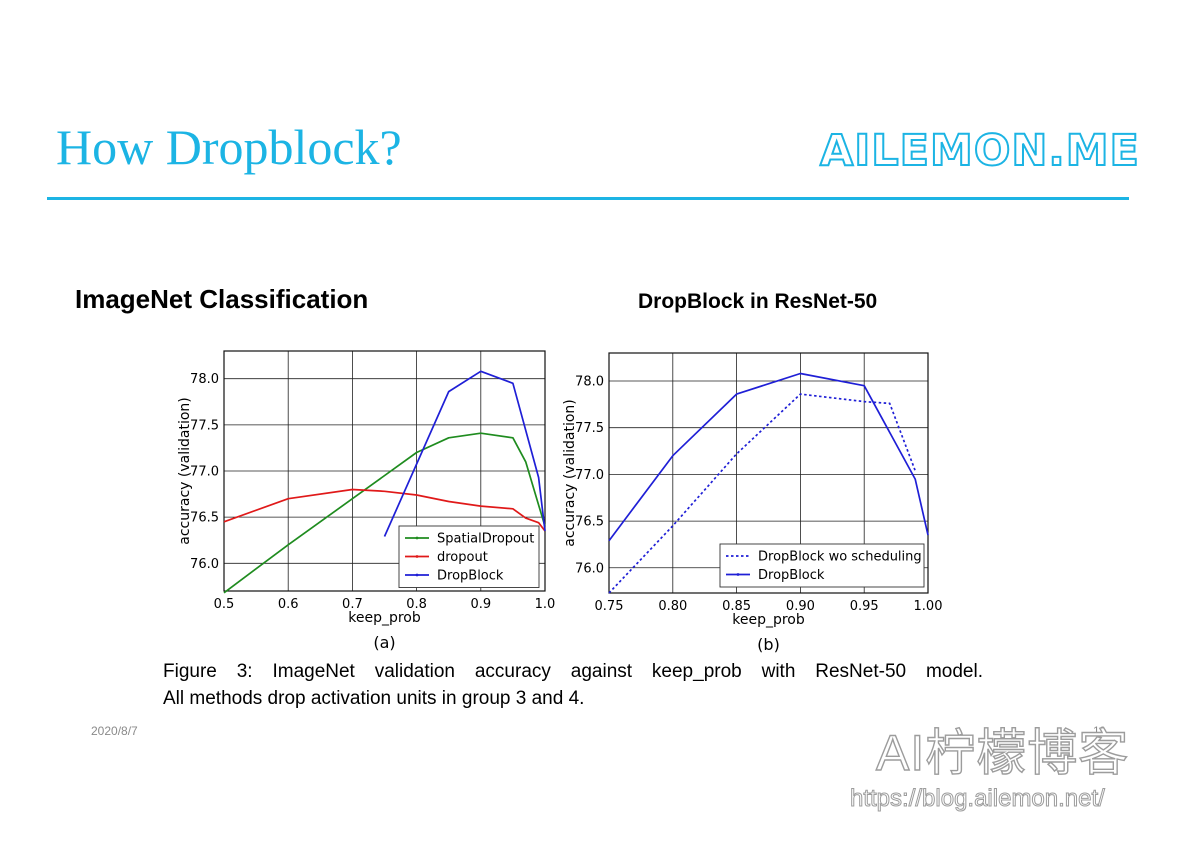 The width and height of the screenshot is (1200, 848). I want to click on x-tick-label: 0.80, so click(672, 606).